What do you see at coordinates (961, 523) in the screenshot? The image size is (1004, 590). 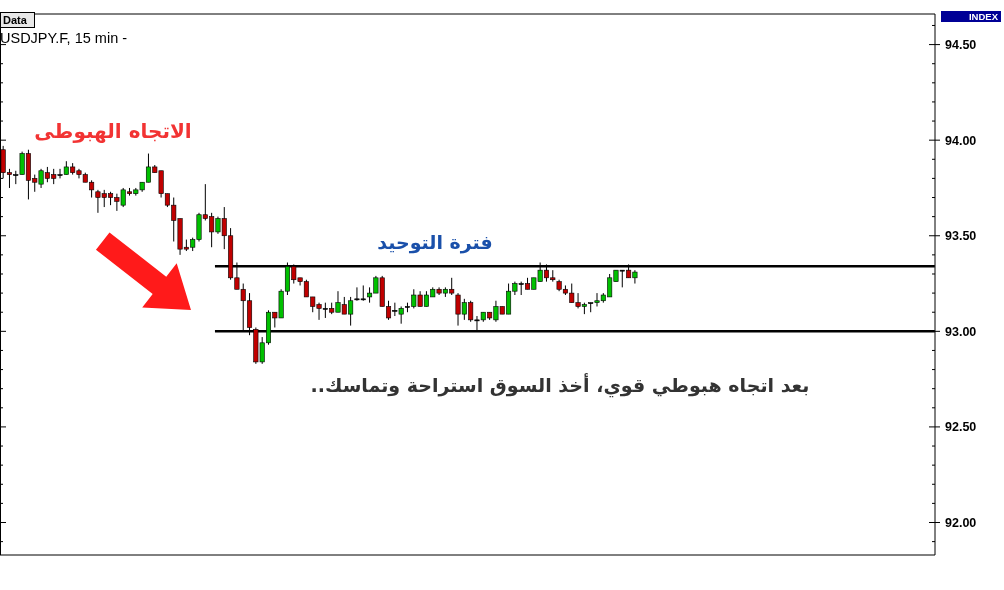 I see `y-tick-label: 92.00` at bounding box center [961, 523].